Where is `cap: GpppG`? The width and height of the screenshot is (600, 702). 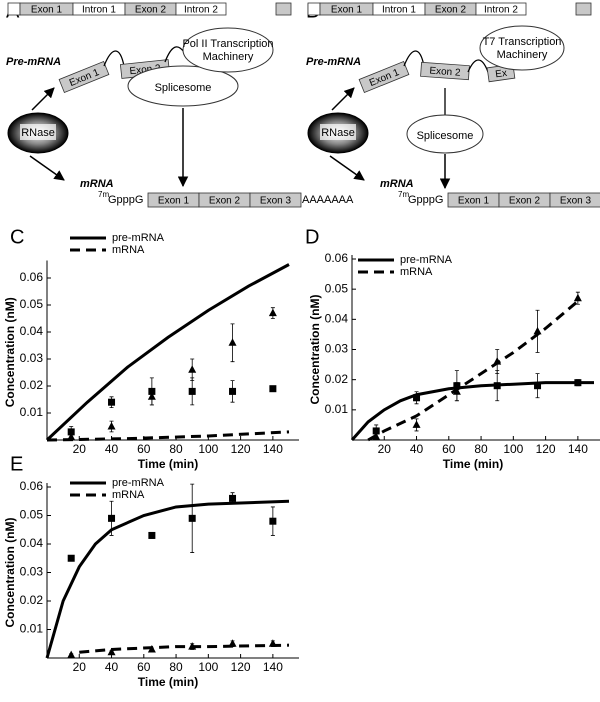
cap: GpppG is located at coordinates (125, 200).